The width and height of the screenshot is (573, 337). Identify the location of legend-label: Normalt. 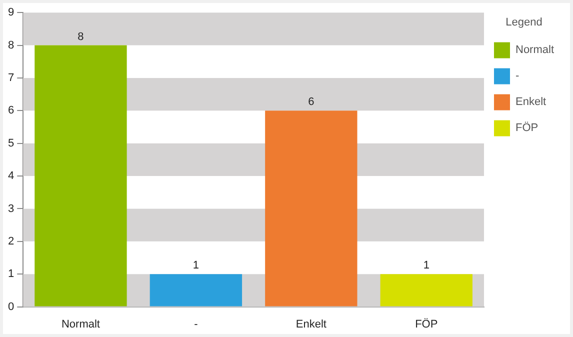
(534, 50).